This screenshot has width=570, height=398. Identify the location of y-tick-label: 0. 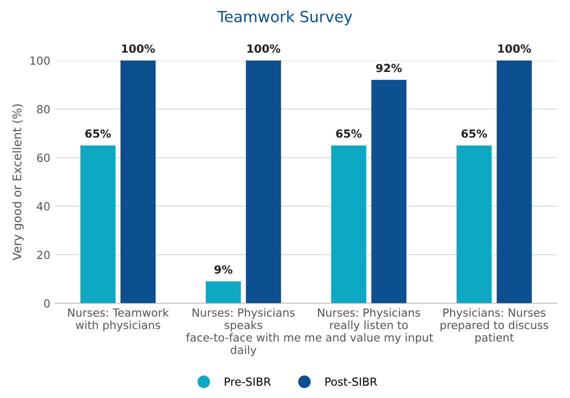
(47, 303).